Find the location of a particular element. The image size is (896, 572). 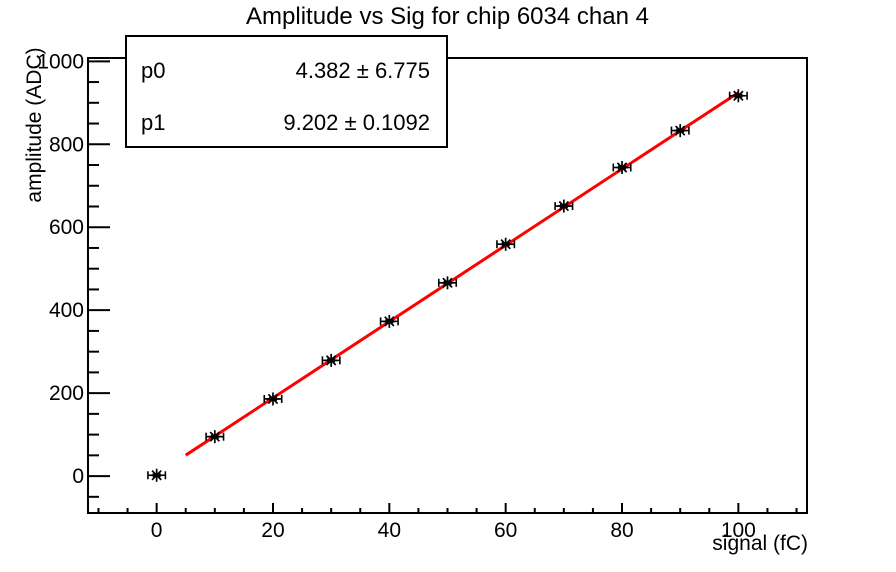

x-axis: 0 20 40 60 80 100 is located at coordinates (447, 522).